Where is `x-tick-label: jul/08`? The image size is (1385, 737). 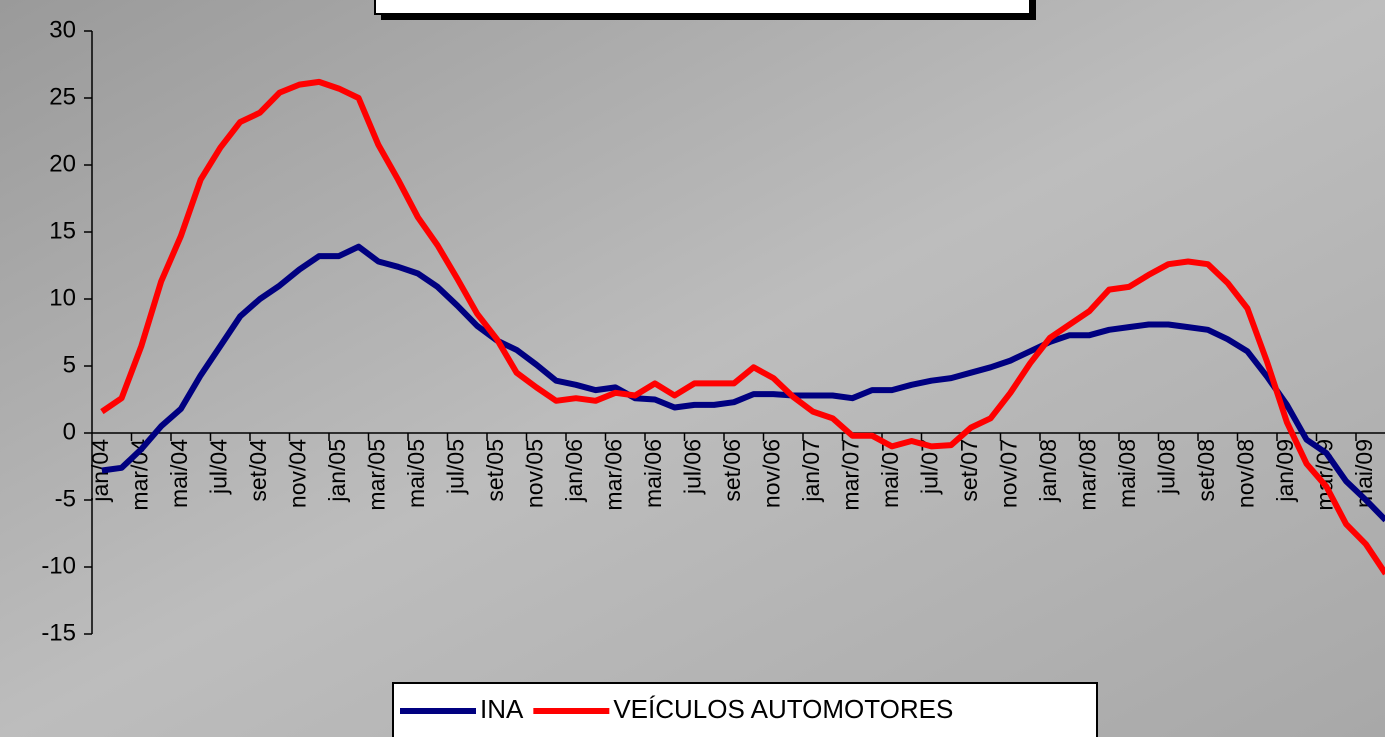 x-tick-label: jul/08 is located at coordinates (1166, 467).